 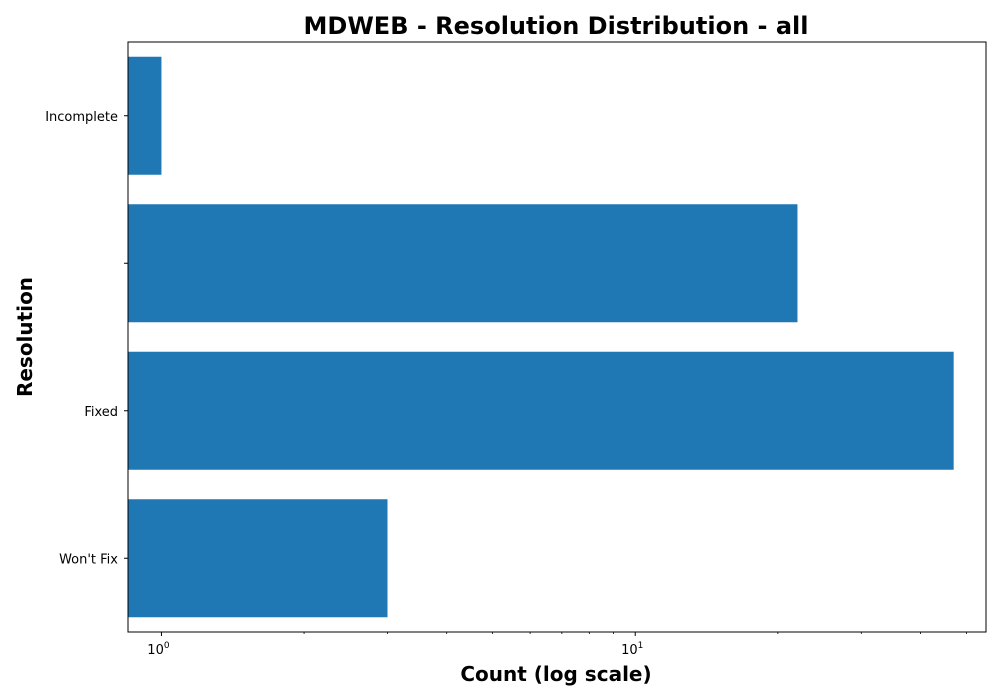 I want to click on x-tick-label: 10⁰, so click(x=158, y=649).